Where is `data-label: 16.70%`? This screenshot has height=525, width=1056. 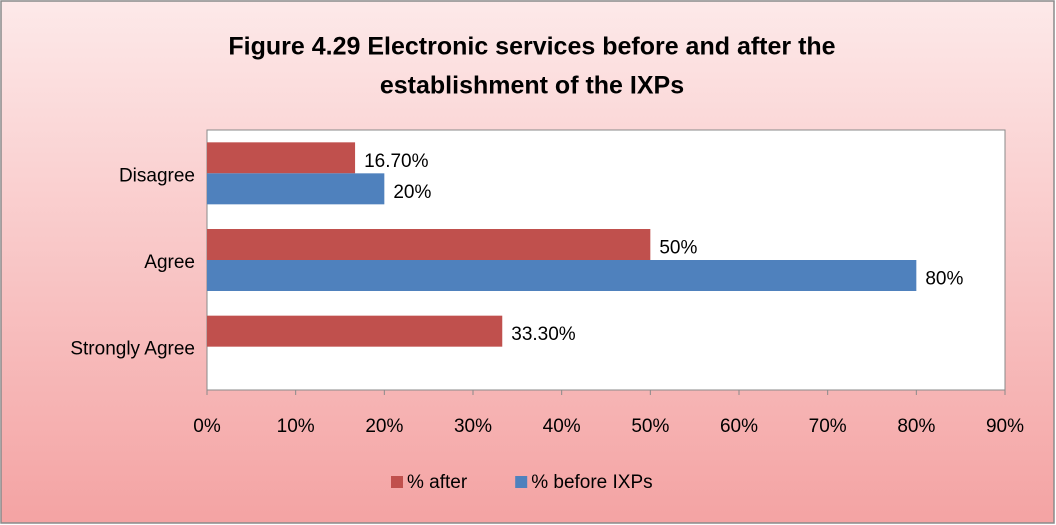
data-label: 16.70% is located at coordinates (396, 161).